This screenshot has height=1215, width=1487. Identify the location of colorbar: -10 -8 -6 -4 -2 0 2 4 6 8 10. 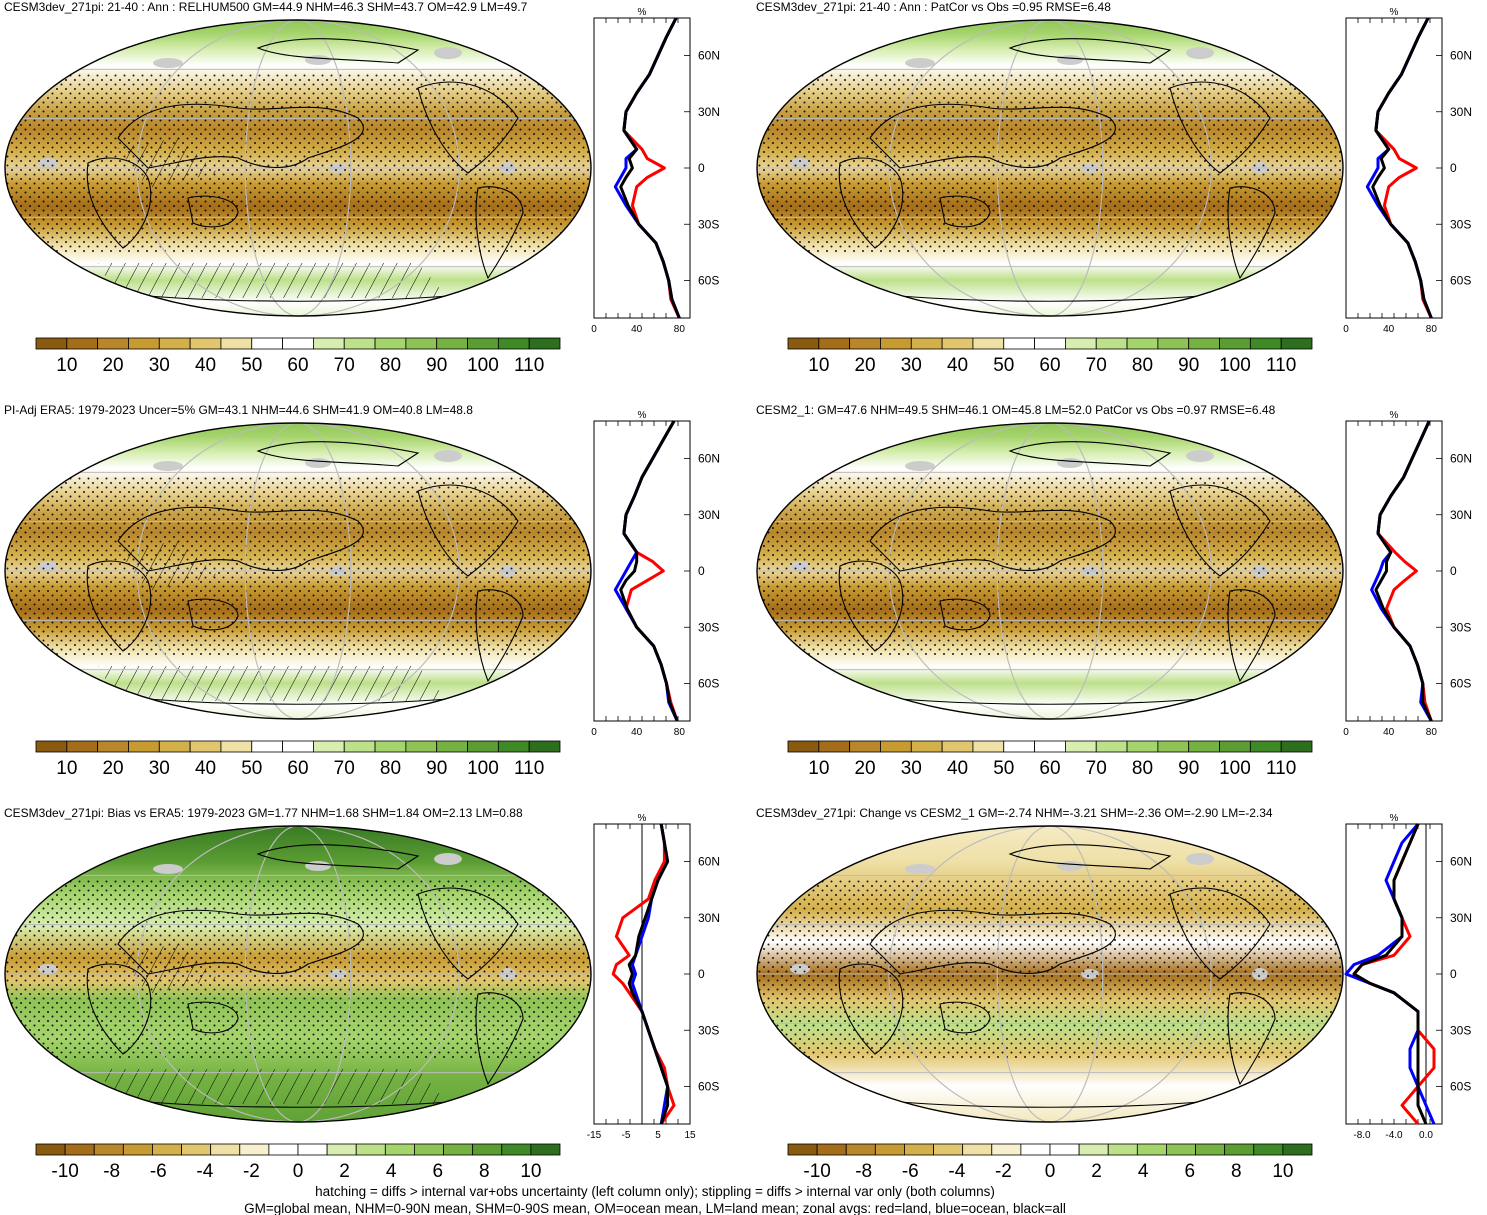
(298, 1162).